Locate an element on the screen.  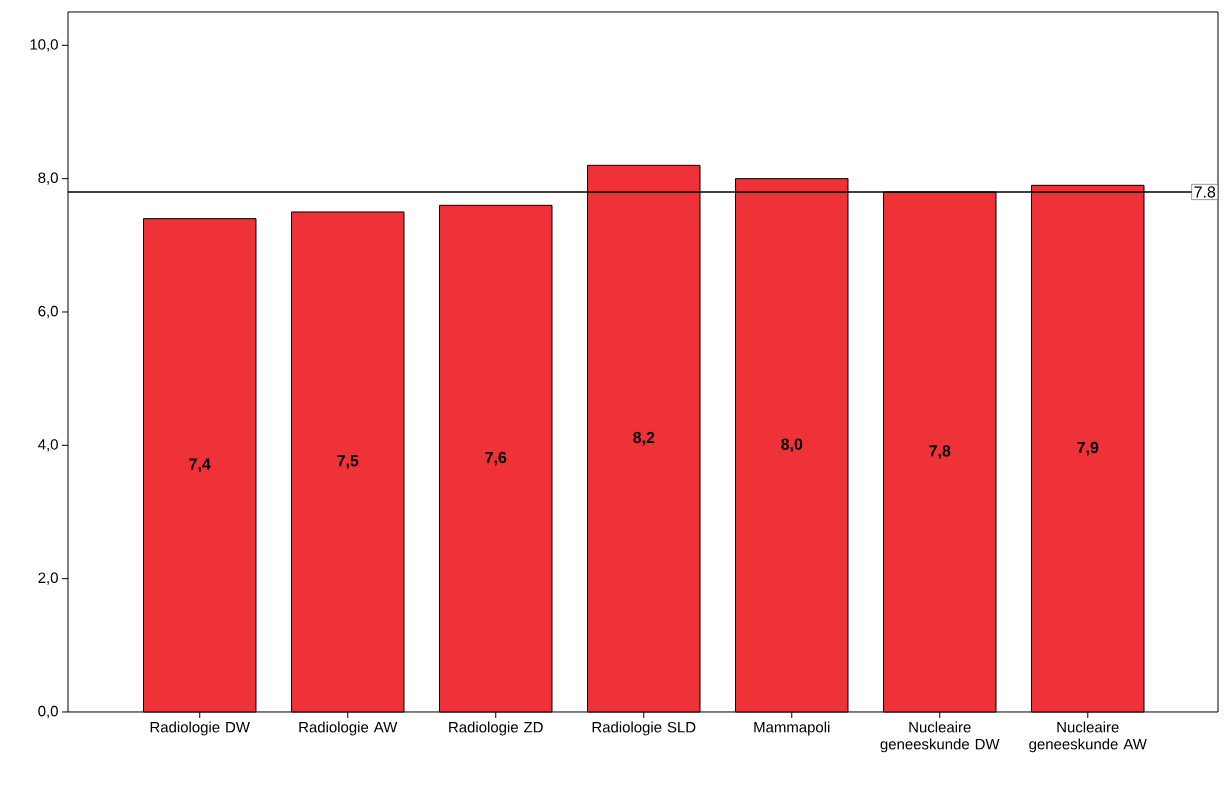
x-tick-label: Radiologie DW is located at coordinates (200, 728).